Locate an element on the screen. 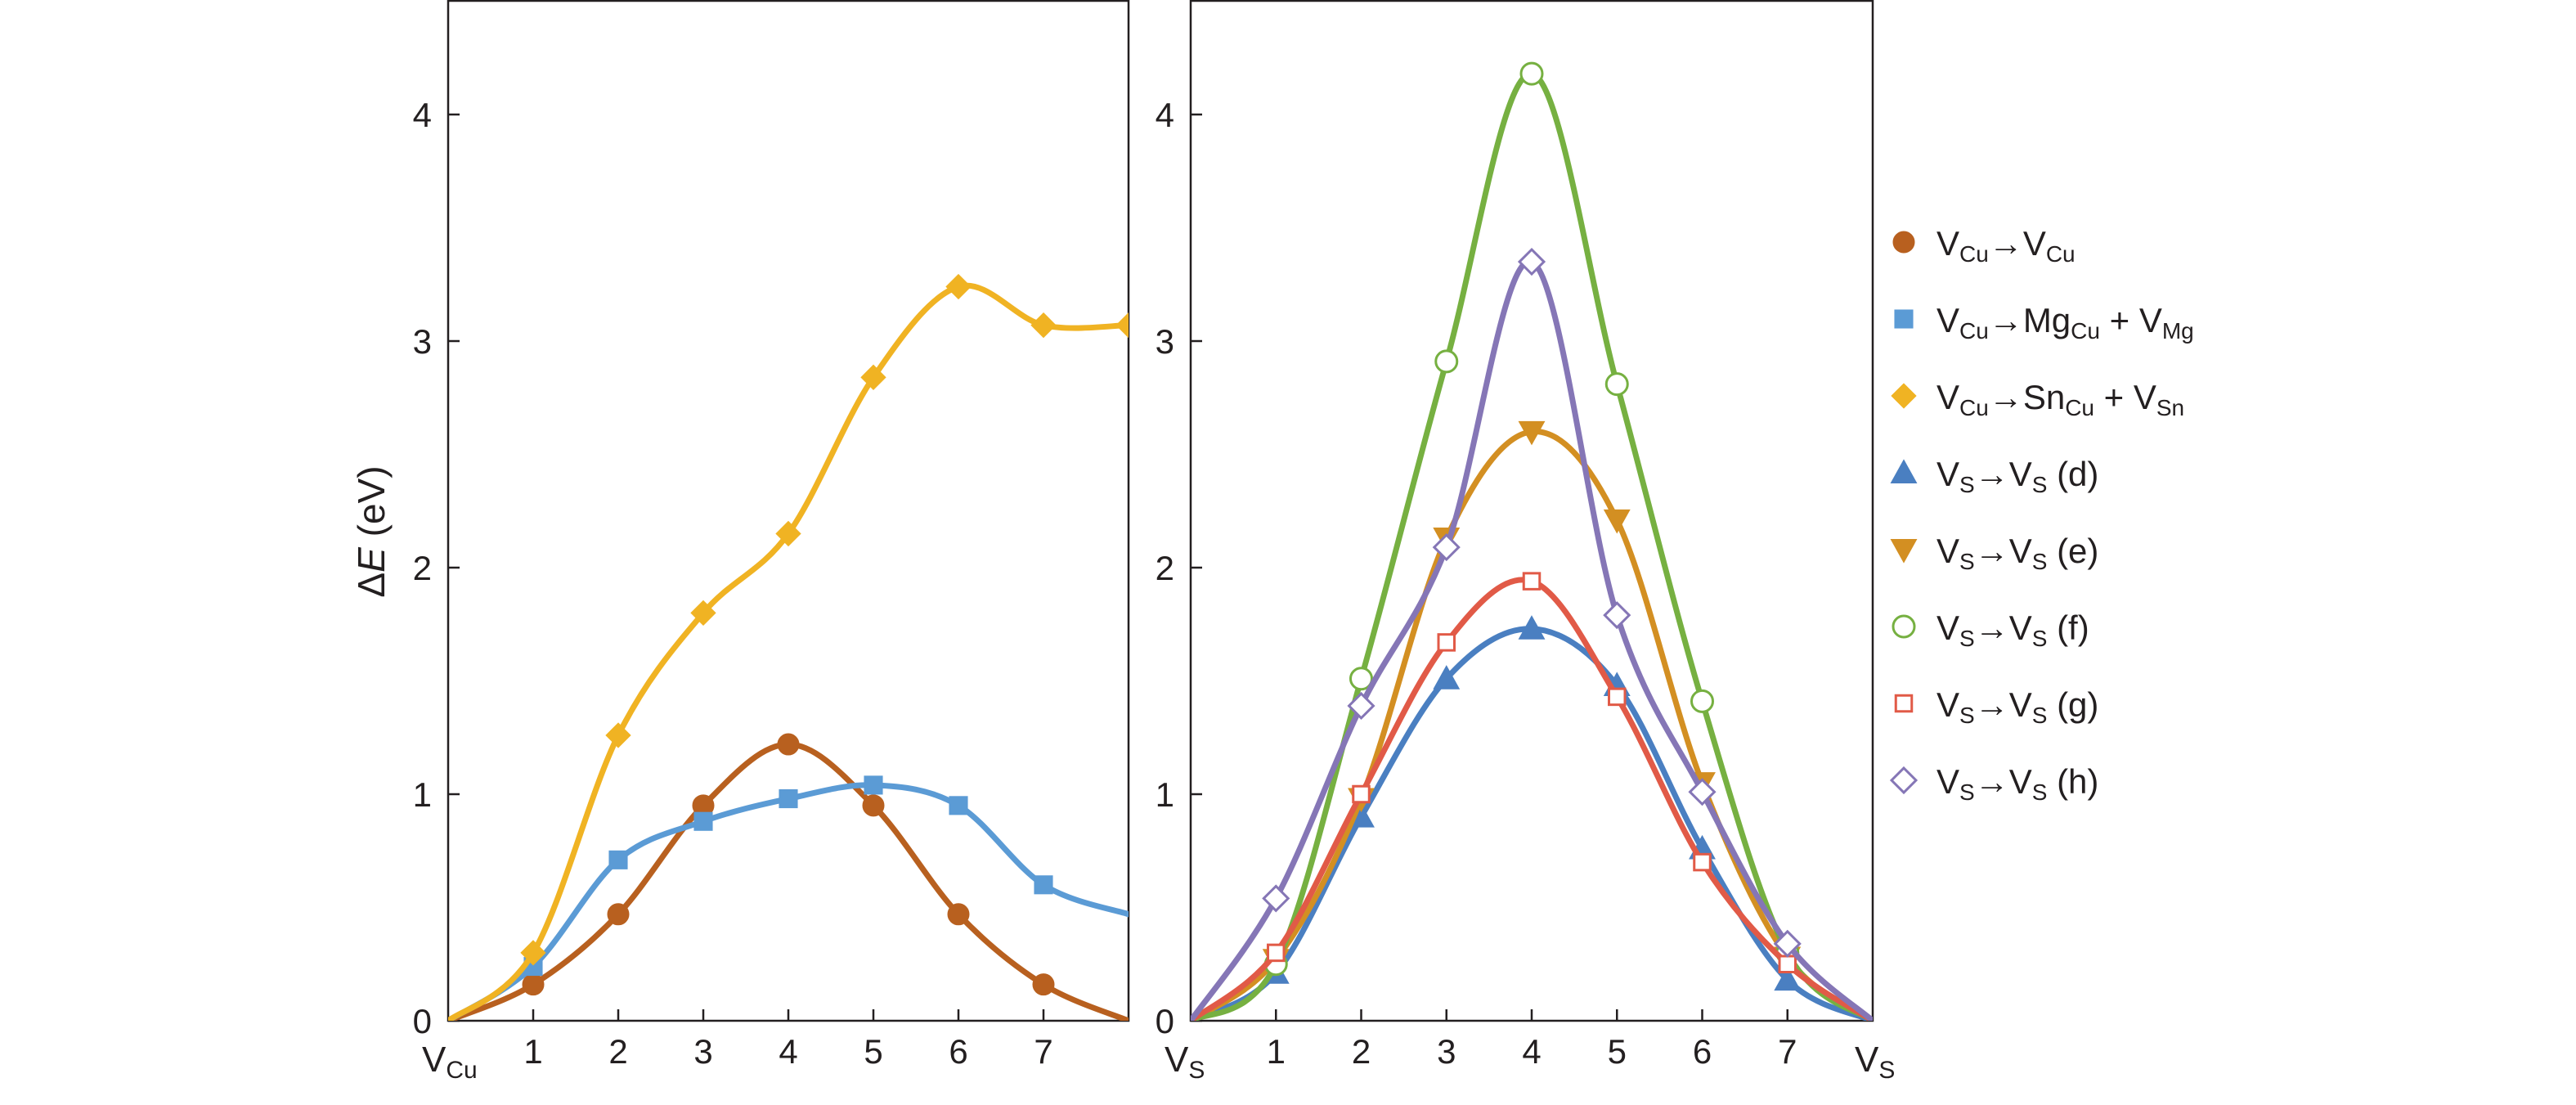  legend-item-vs-f: VS​→VS​ (f) is located at coordinates (1990, 630).